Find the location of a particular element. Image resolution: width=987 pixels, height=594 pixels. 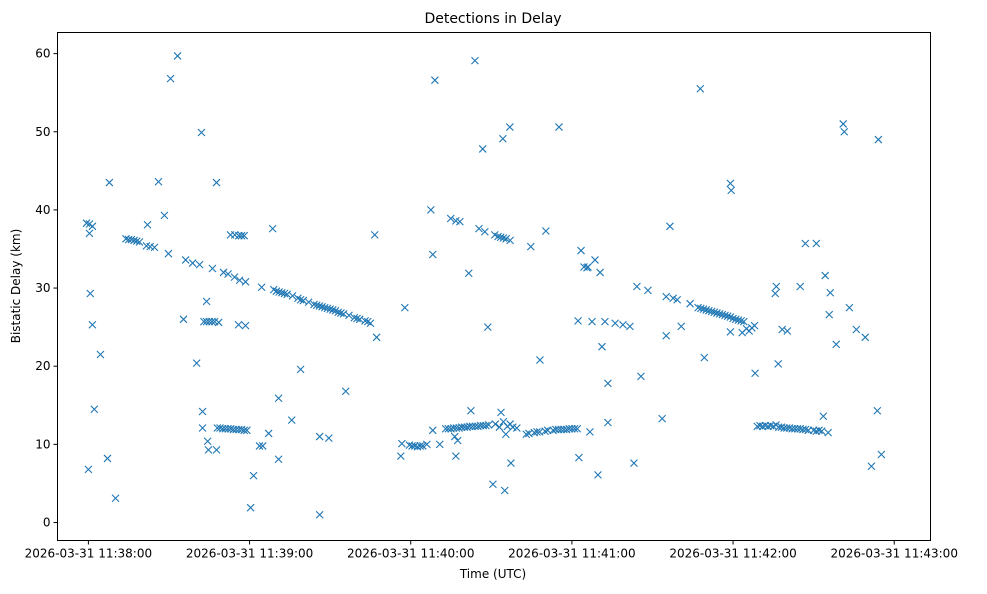

y-axis-label: Bistatic Delay (km) is located at coordinates (16, 286).